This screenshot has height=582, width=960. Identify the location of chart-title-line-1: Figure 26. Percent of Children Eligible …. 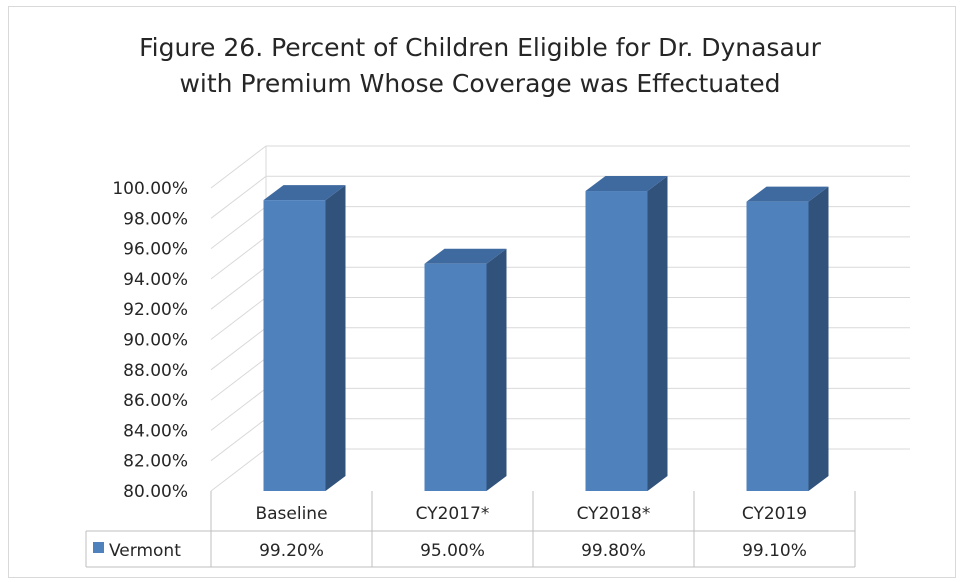
(480, 47).